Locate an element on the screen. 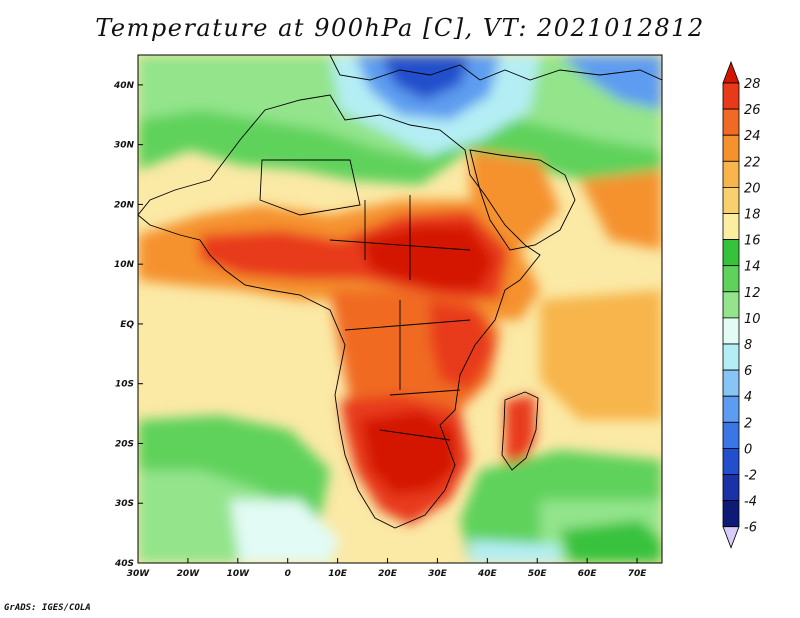  x-tick-label: 10E is located at coordinates (338, 574).